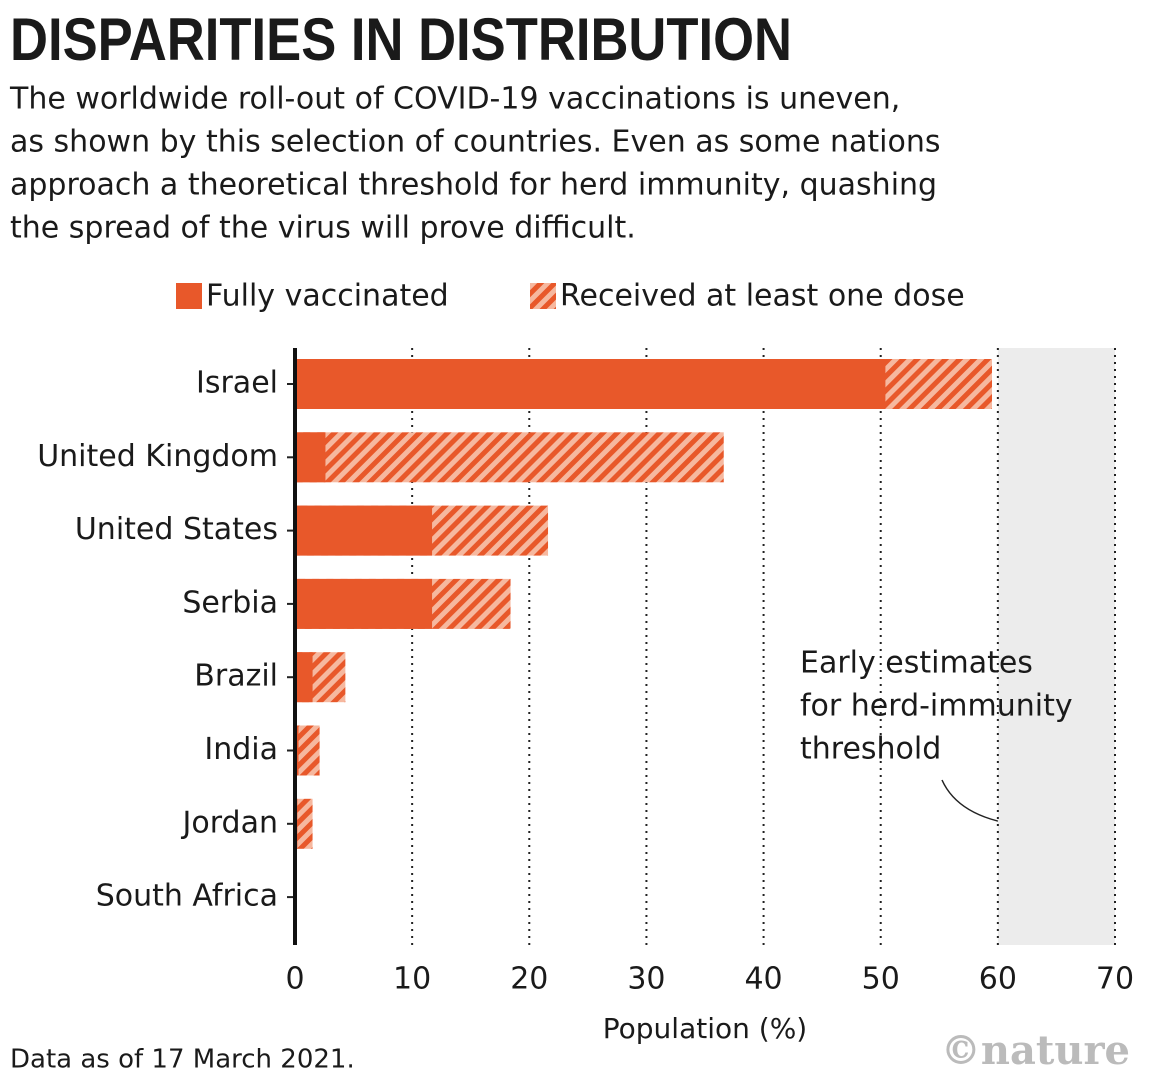  What do you see at coordinates (176, 529) in the screenshot?
I see `y-tick-label: United States` at bounding box center [176, 529].